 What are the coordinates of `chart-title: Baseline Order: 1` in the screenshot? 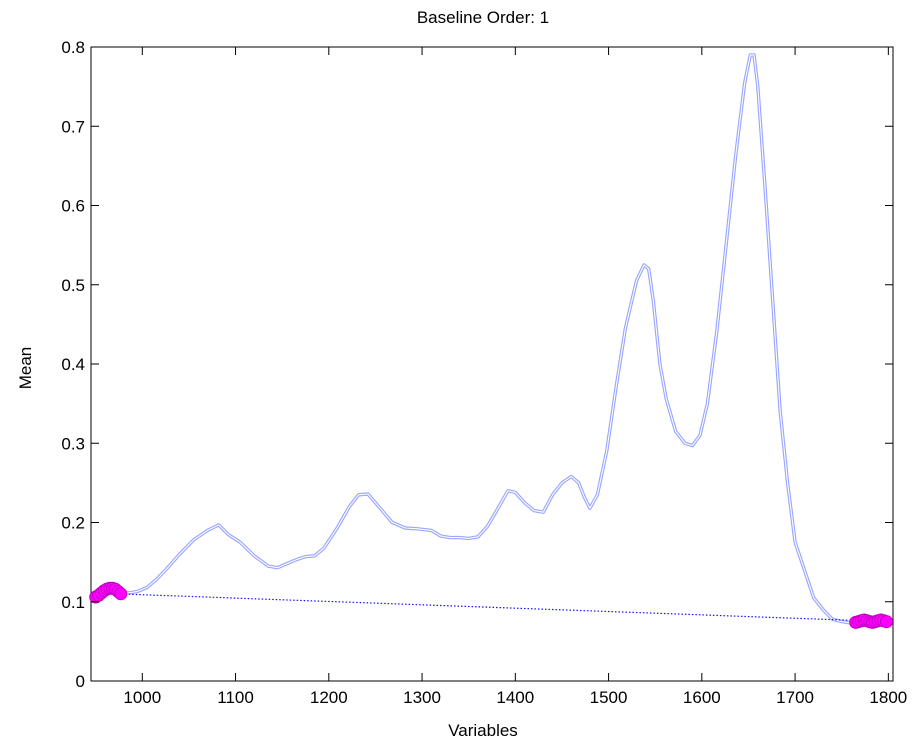 It's located at (483, 17).